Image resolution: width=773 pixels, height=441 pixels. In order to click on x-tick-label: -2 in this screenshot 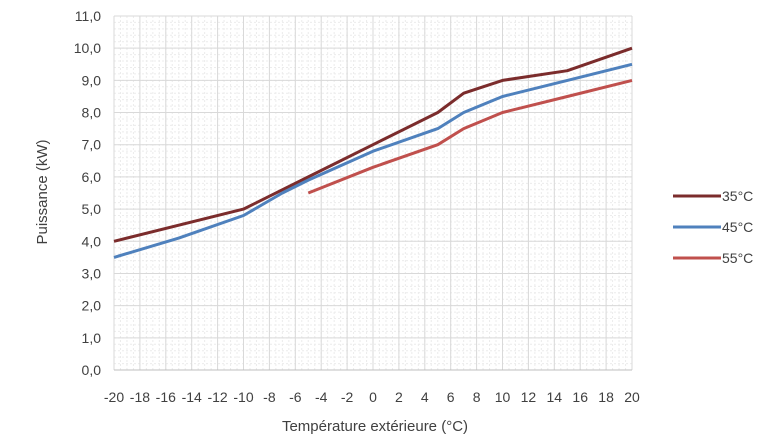, I will do `click(347, 397)`.